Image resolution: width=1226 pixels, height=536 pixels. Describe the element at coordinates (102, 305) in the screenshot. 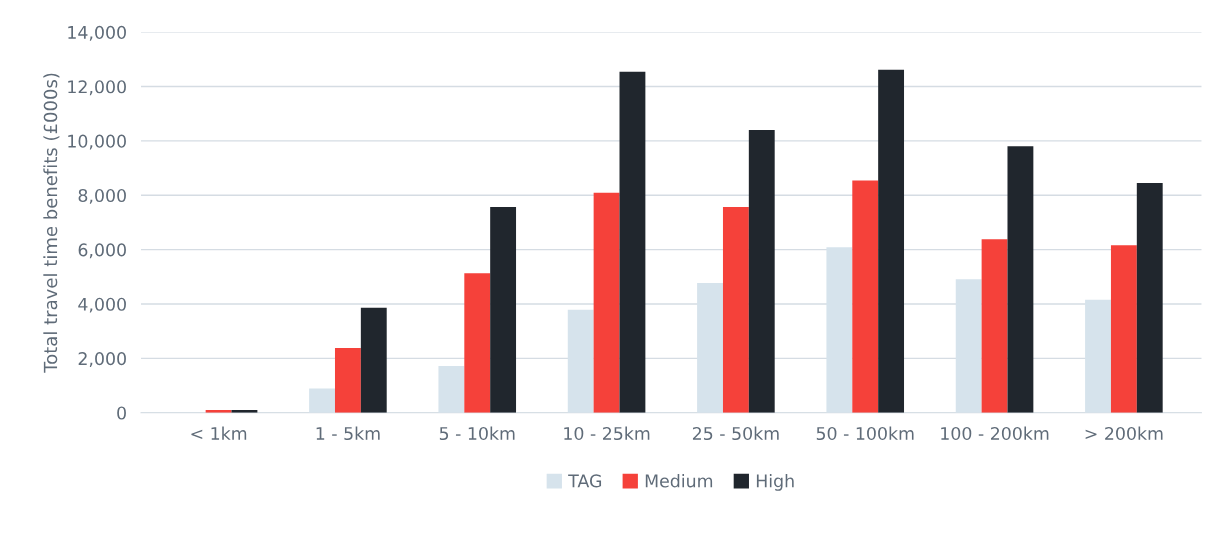

I see `y-tick-label: 4,000` at that location.